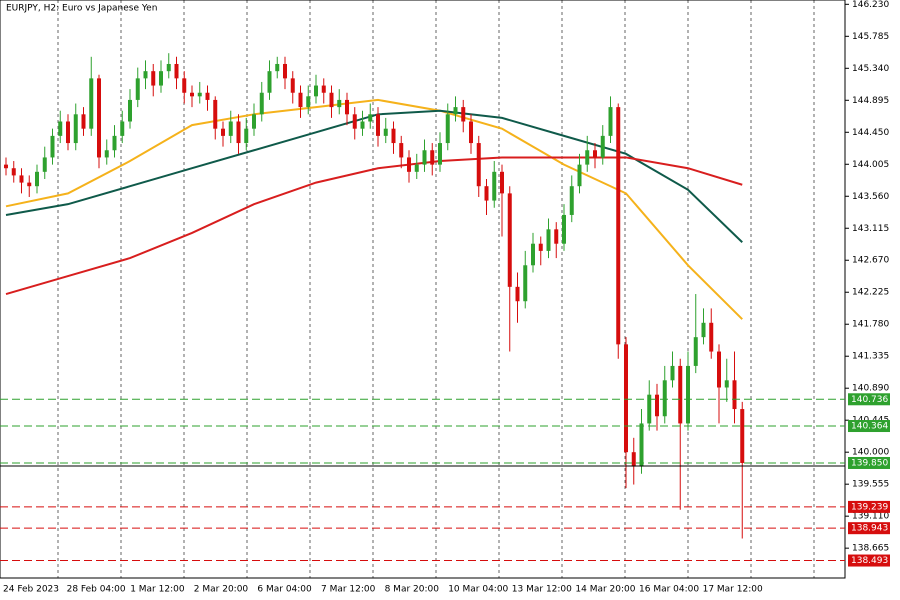  What do you see at coordinates (870, 133) in the screenshot?
I see `y-tick-label: 144.450` at bounding box center [870, 133].